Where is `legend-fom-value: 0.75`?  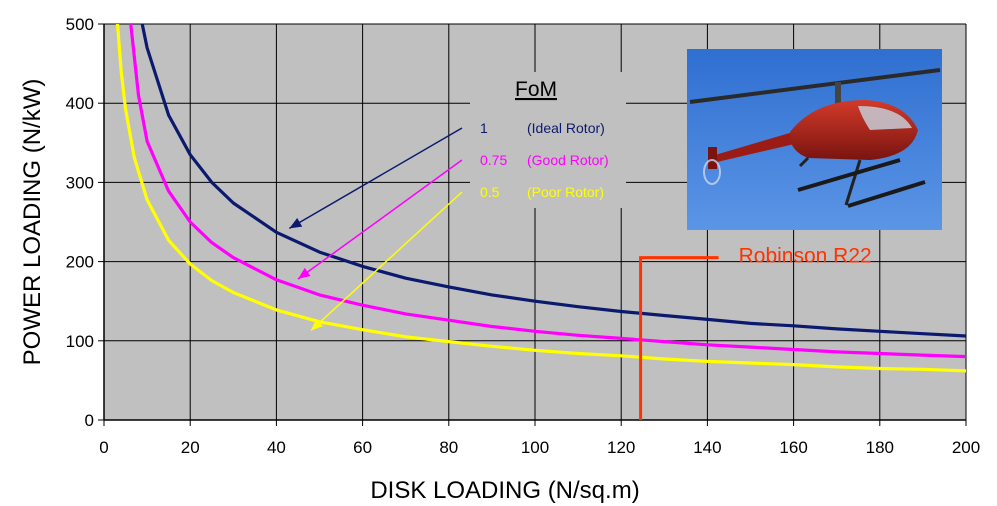
legend-fom-value: 0.75 is located at coordinates (493, 160).